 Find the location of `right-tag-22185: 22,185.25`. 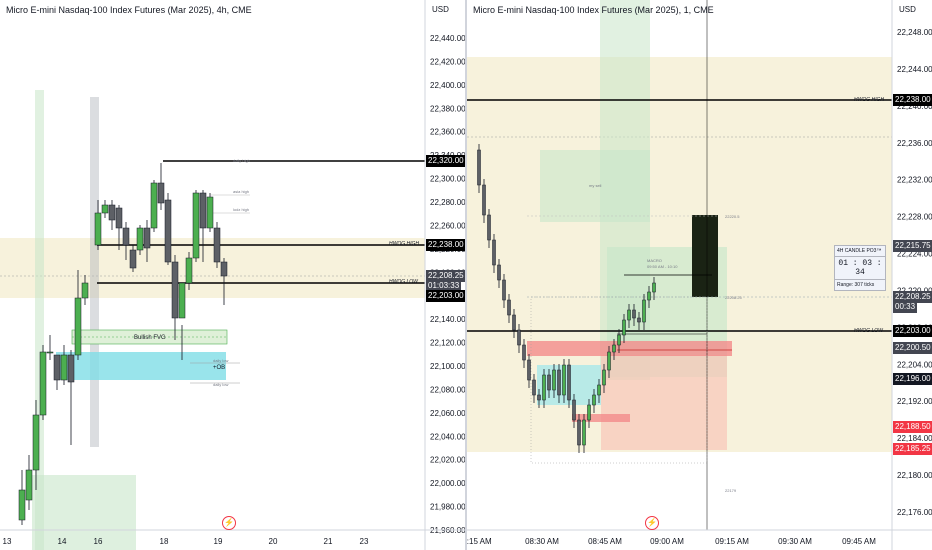

right-tag-22185: 22,185.25 is located at coordinates (912, 449).